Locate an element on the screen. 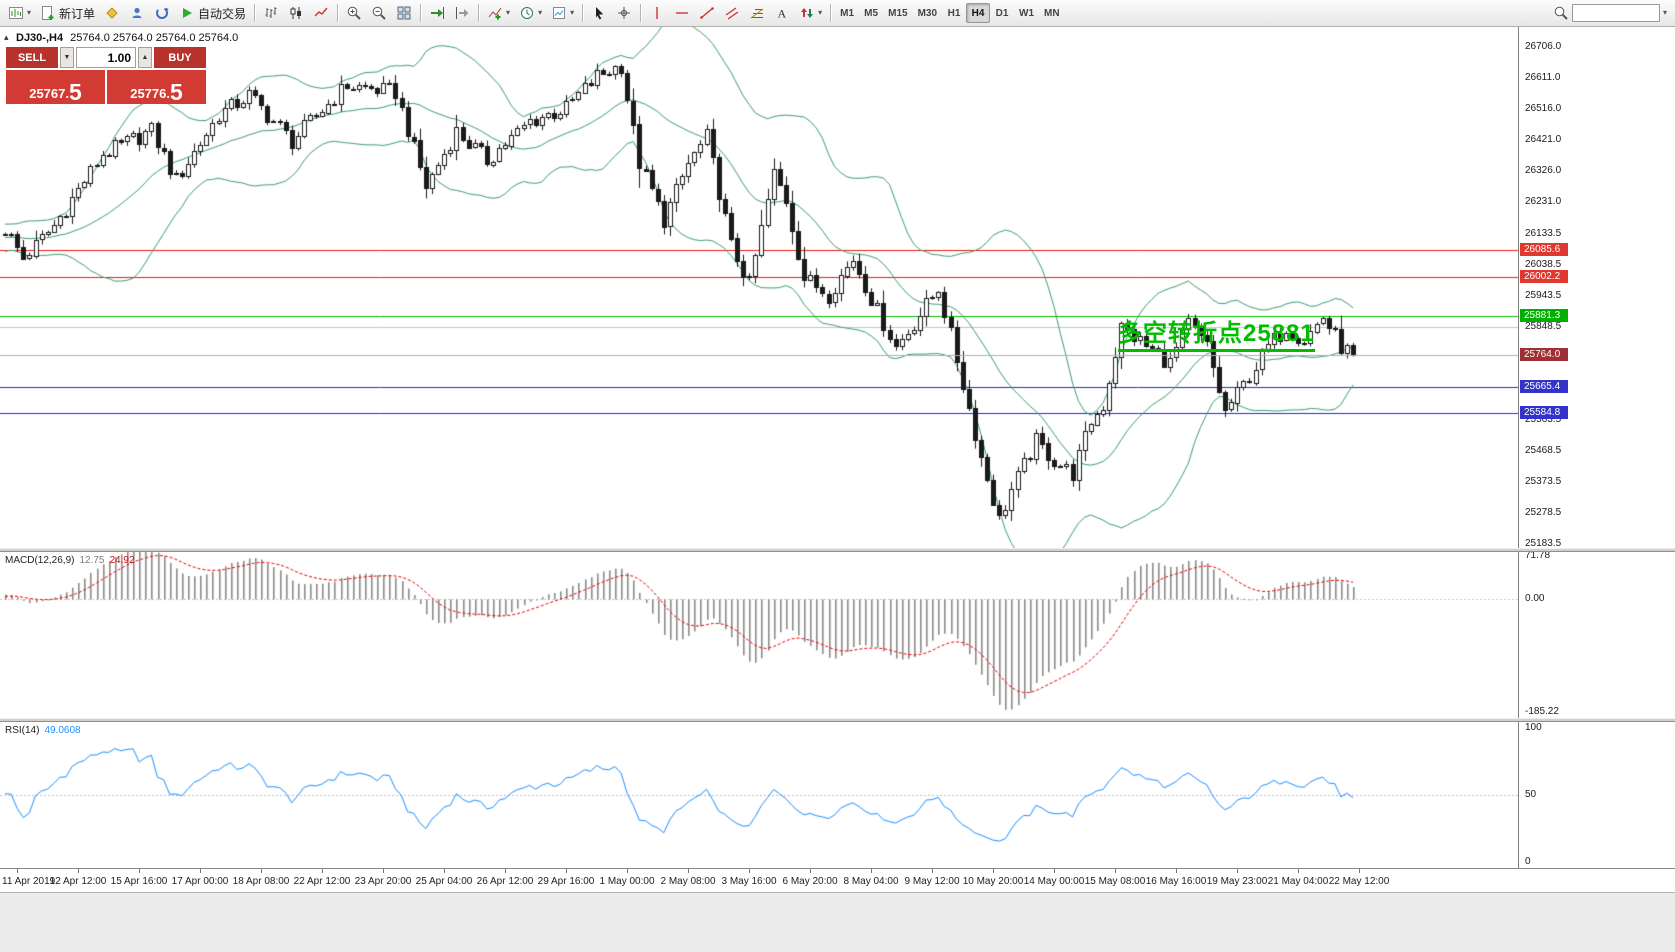  candlestick-chart-button is located at coordinates (296, 13).